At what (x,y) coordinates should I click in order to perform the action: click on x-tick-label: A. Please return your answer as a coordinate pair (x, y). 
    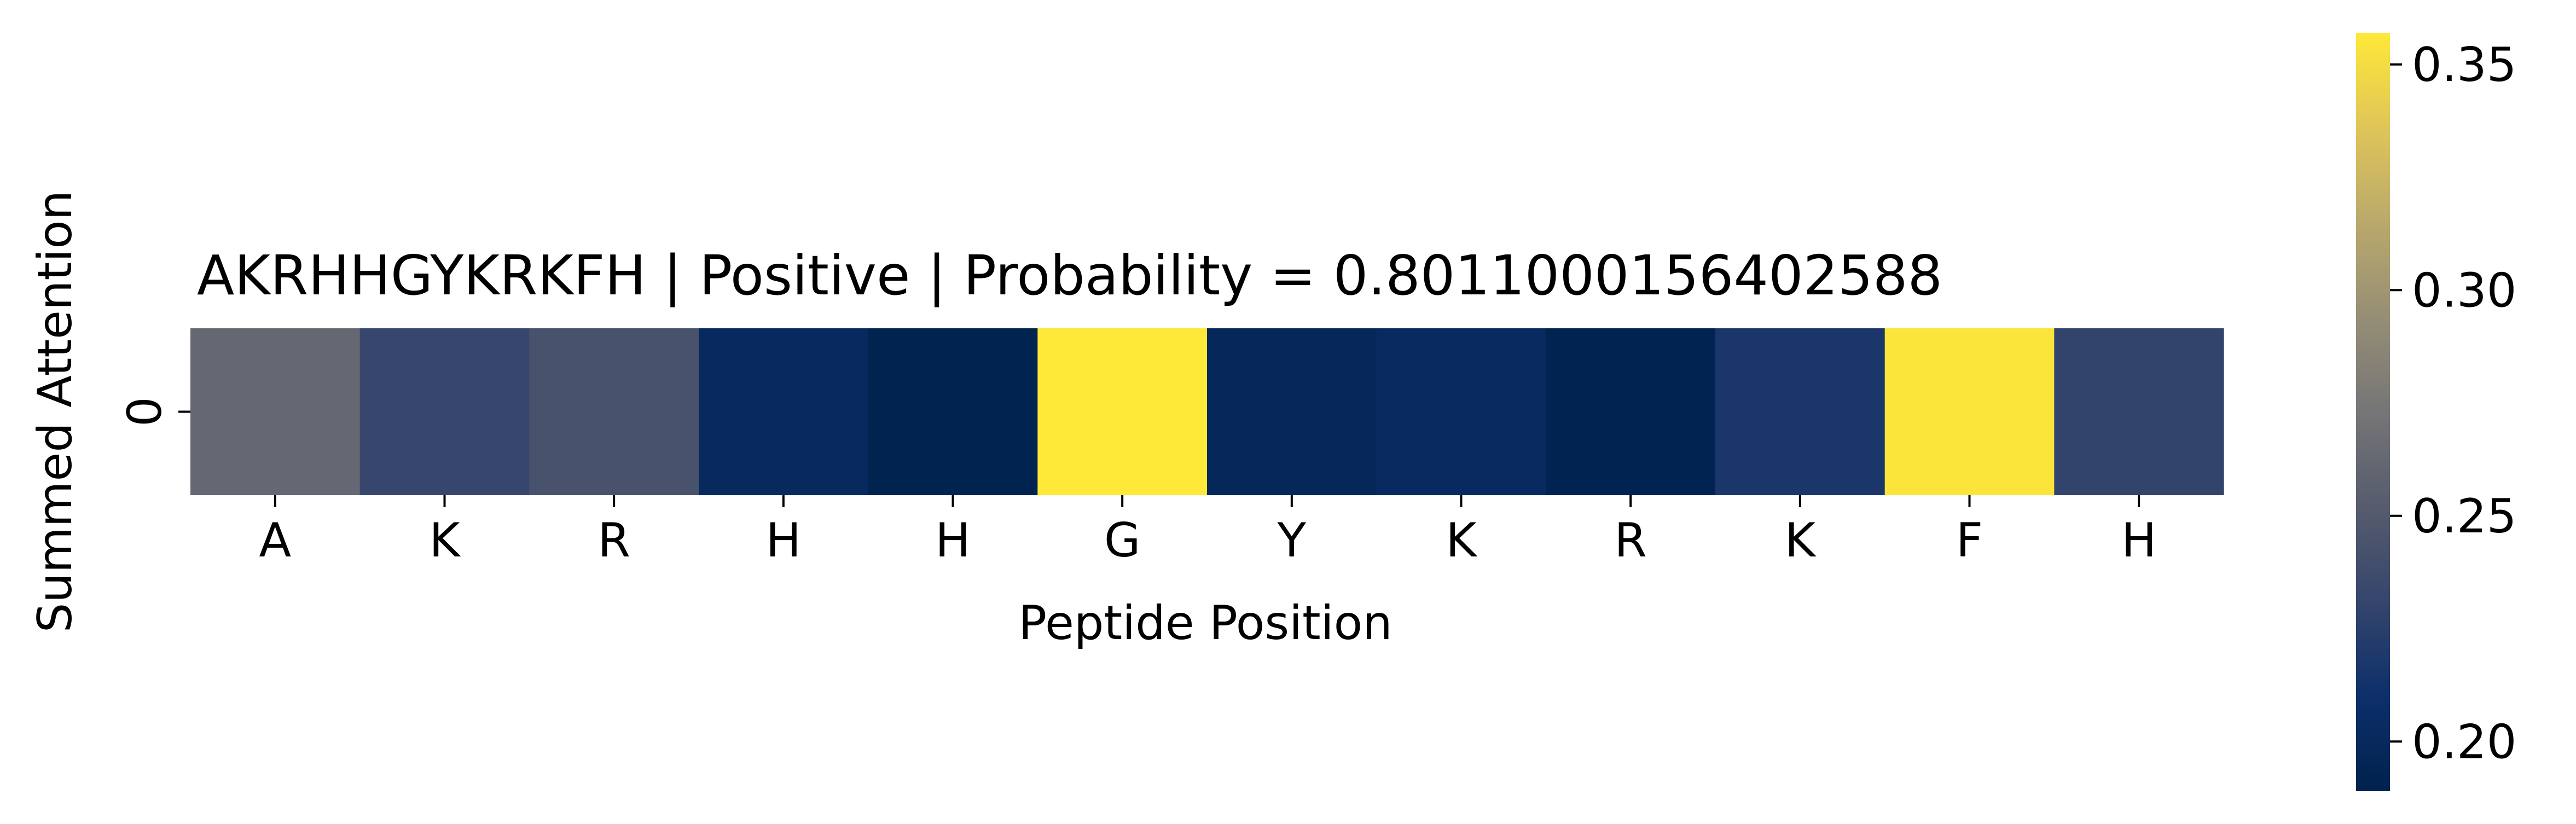
    Looking at the image, I should click on (275, 540).